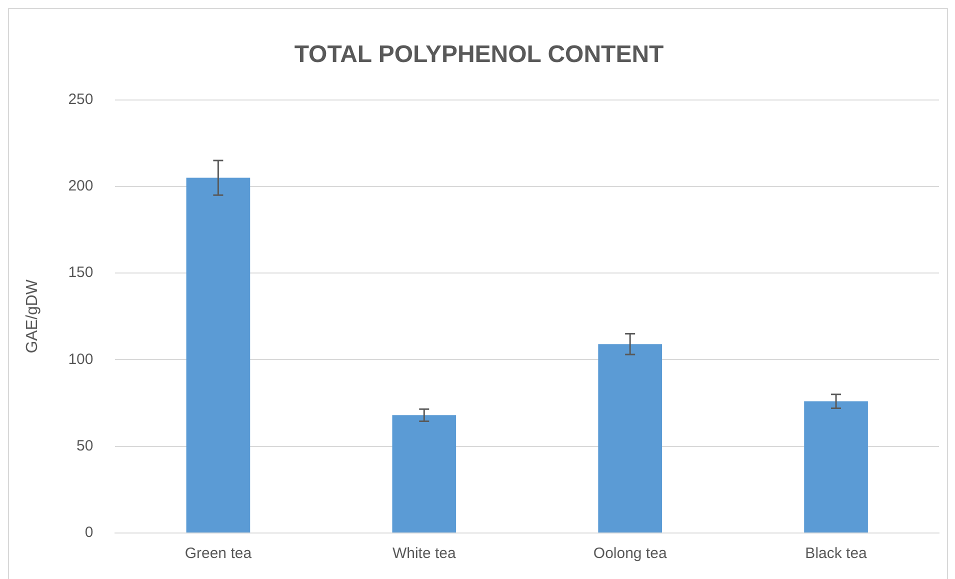 This screenshot has height=579, width=955. What do you see at coordinates (630, 553) in the screenshot?
I see `x-tick-label: Oolong tea` at bounding box center [630, 553].